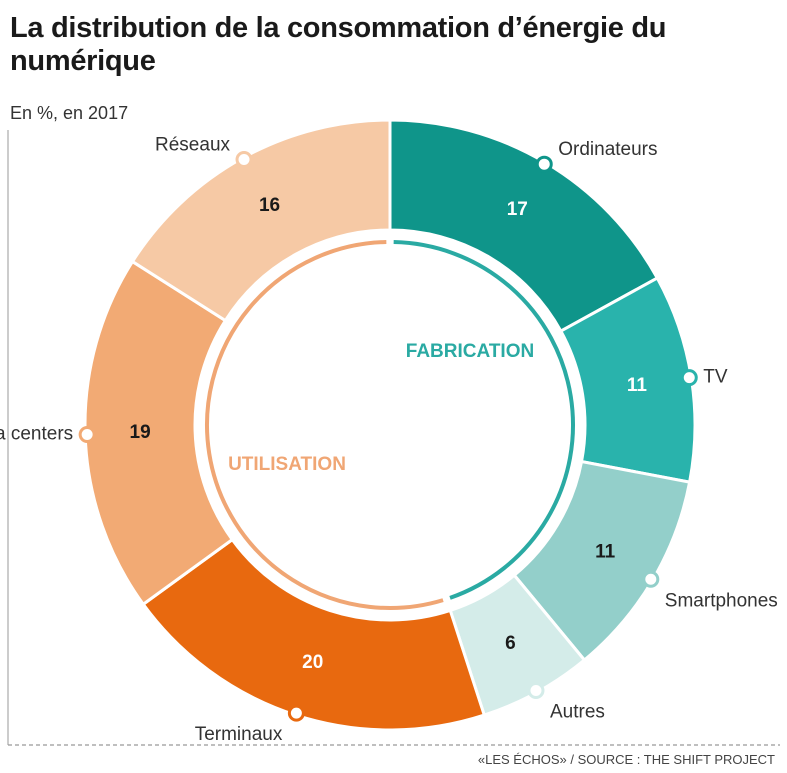  What do you see at coordinates (312, 662) in the screenshot?
I see `value-label: 20` at bounding box center [312, 662].